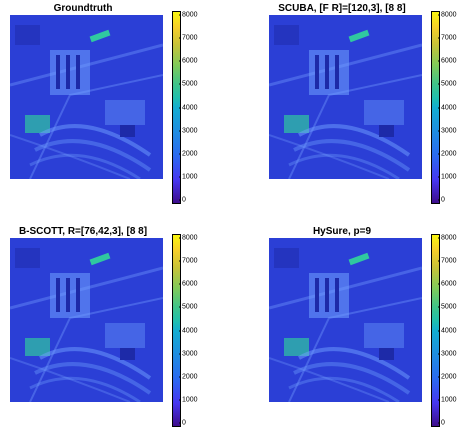 The width and height of the screenshot is (463, 427). What do you see at coordinates (83, 231) in the screenshot?
I see `panel-title: B-SCOTT, R=[76,42,3], [8 8]` at bounding box center [83, 231].